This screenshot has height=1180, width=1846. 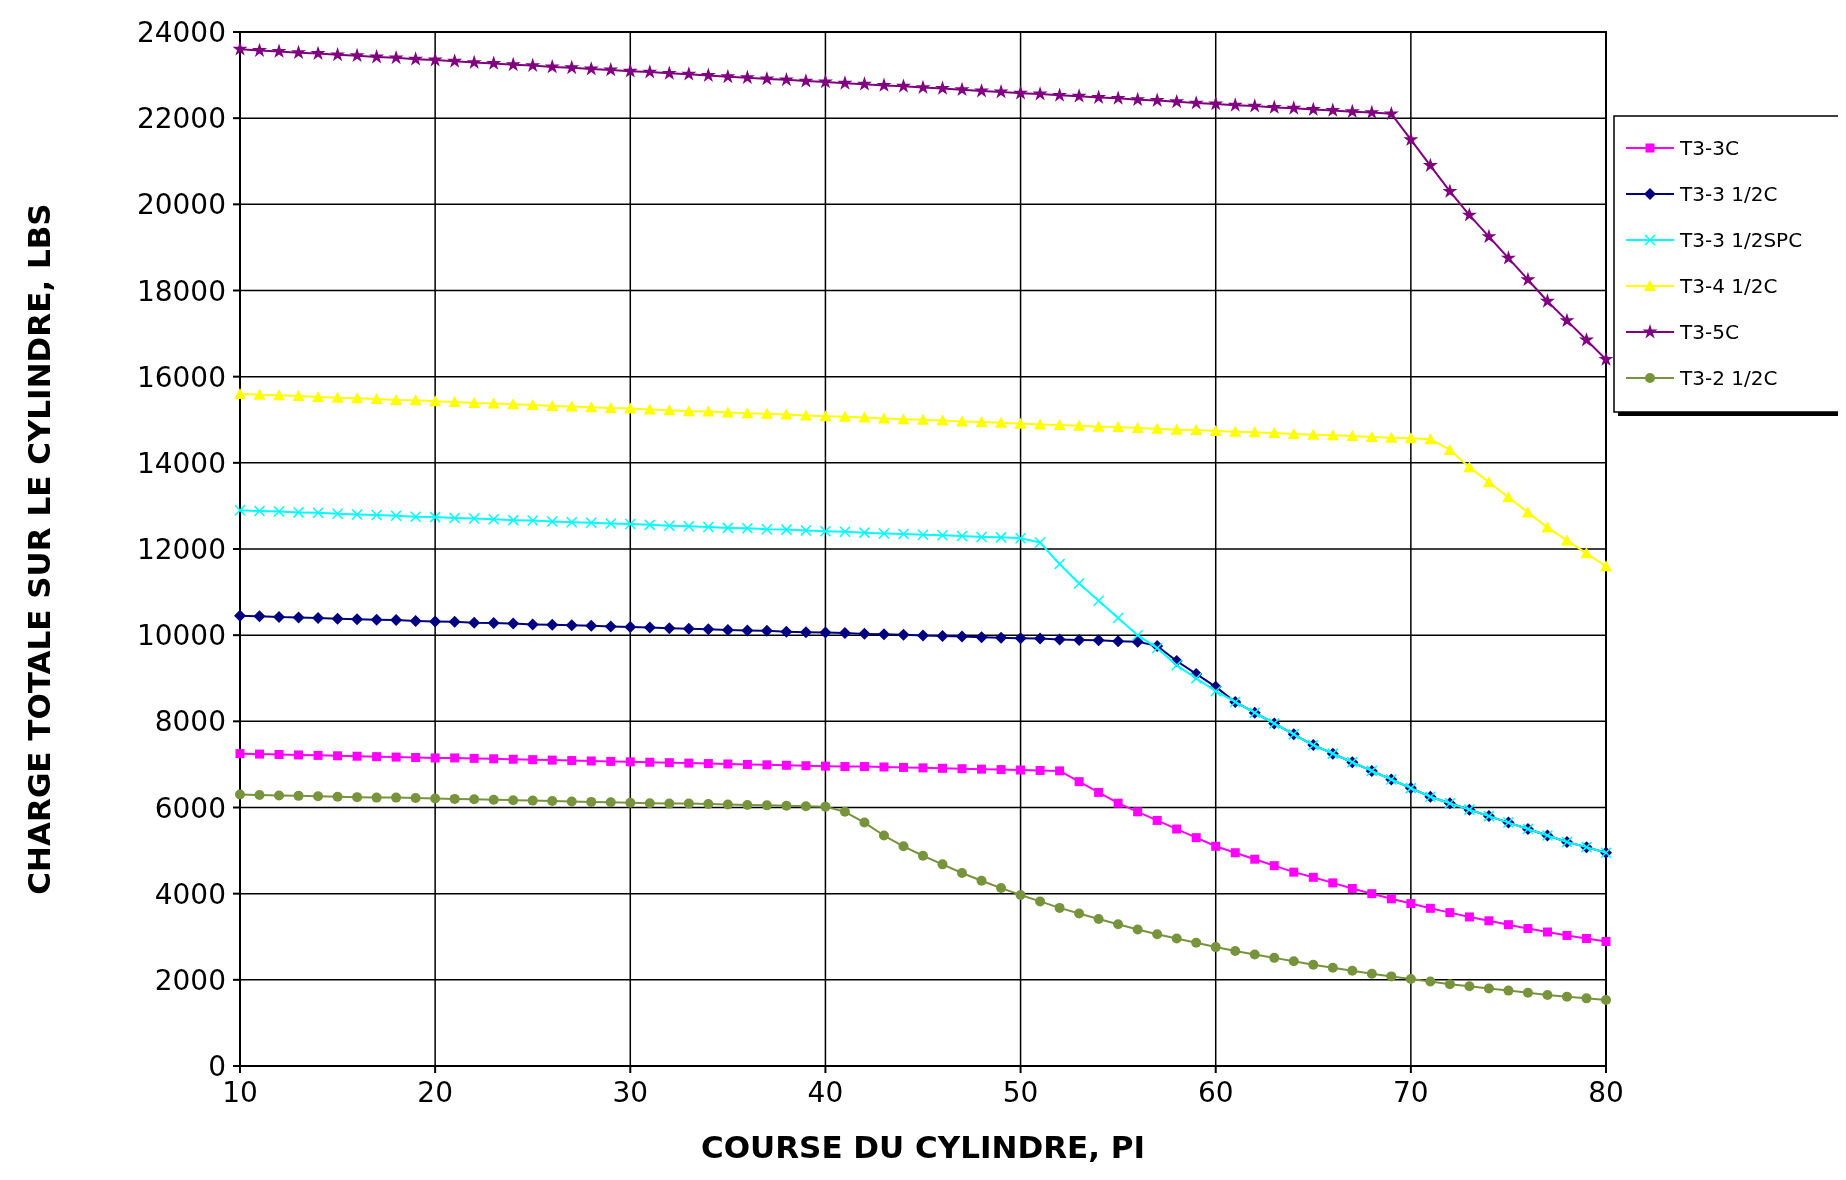 I want to click on y-tick-label: 22000, so click(x=181, y=119).